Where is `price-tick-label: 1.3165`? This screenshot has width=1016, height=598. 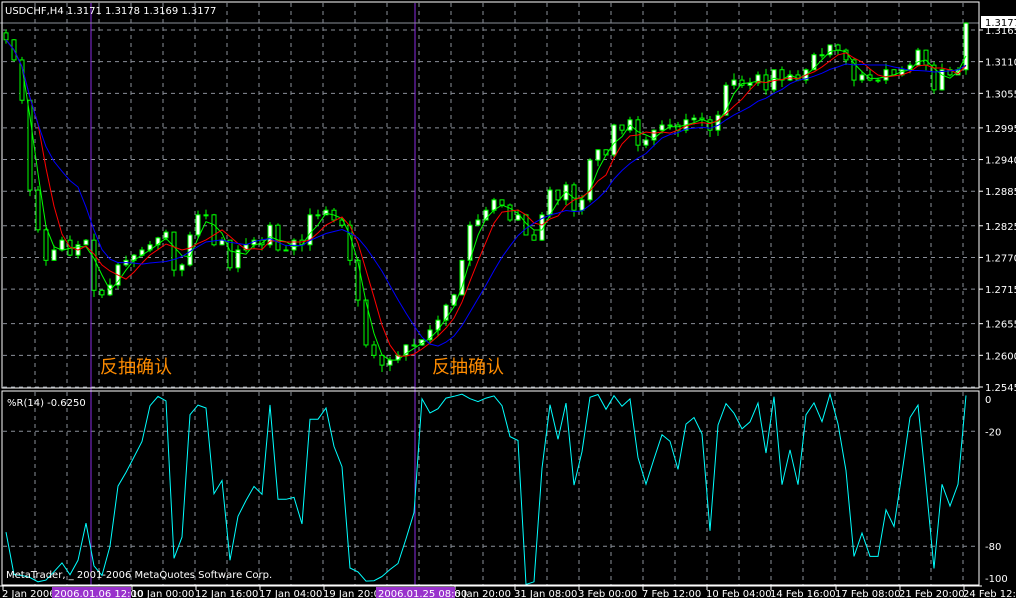
price-tick-label: 1.3165 is located at coordinates (1000, 31).